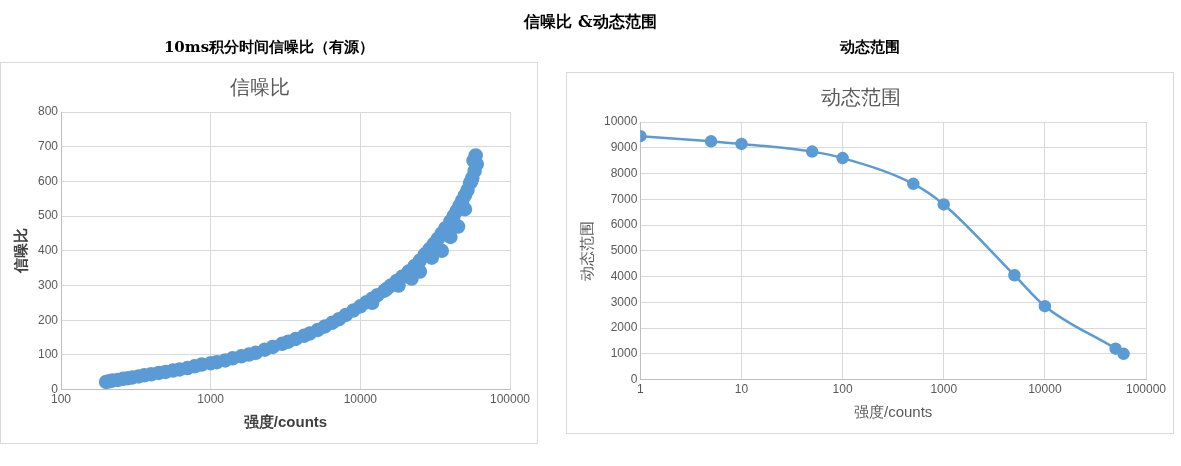 This screenshot has width=1181, height=466. I want to click on y-tick-label: 8000, so click(624, 172).